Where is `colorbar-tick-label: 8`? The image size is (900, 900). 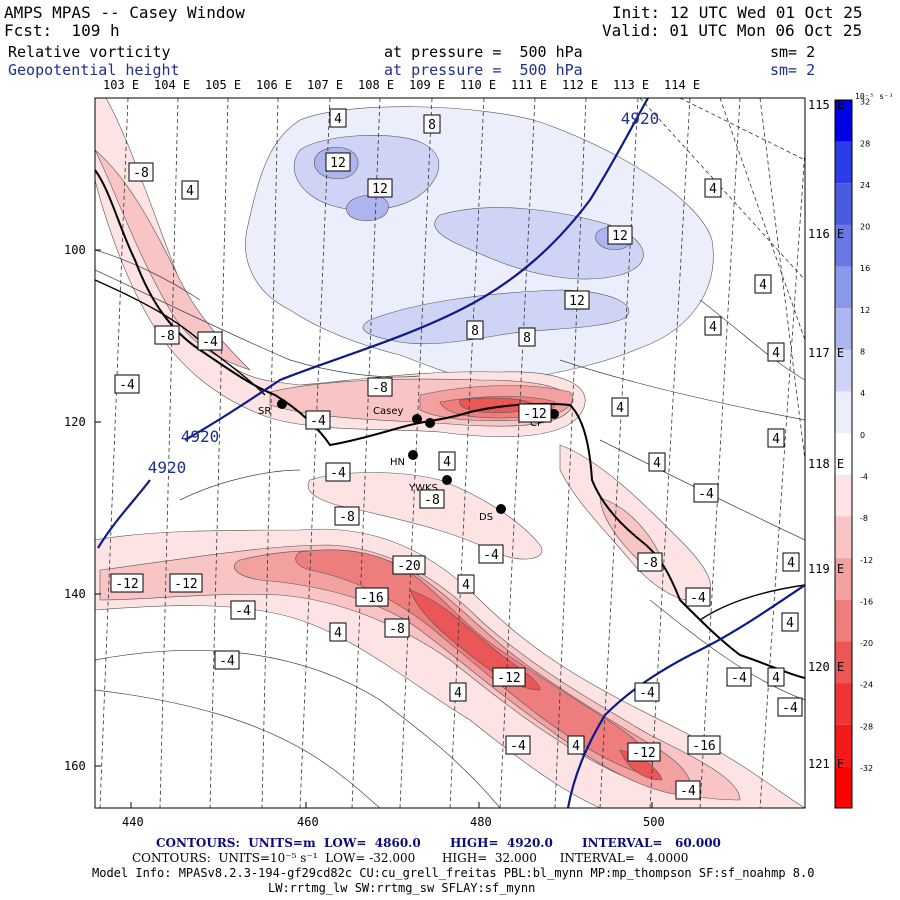
colorbar-tick-label: 8 is located at coordinates (862, 352).